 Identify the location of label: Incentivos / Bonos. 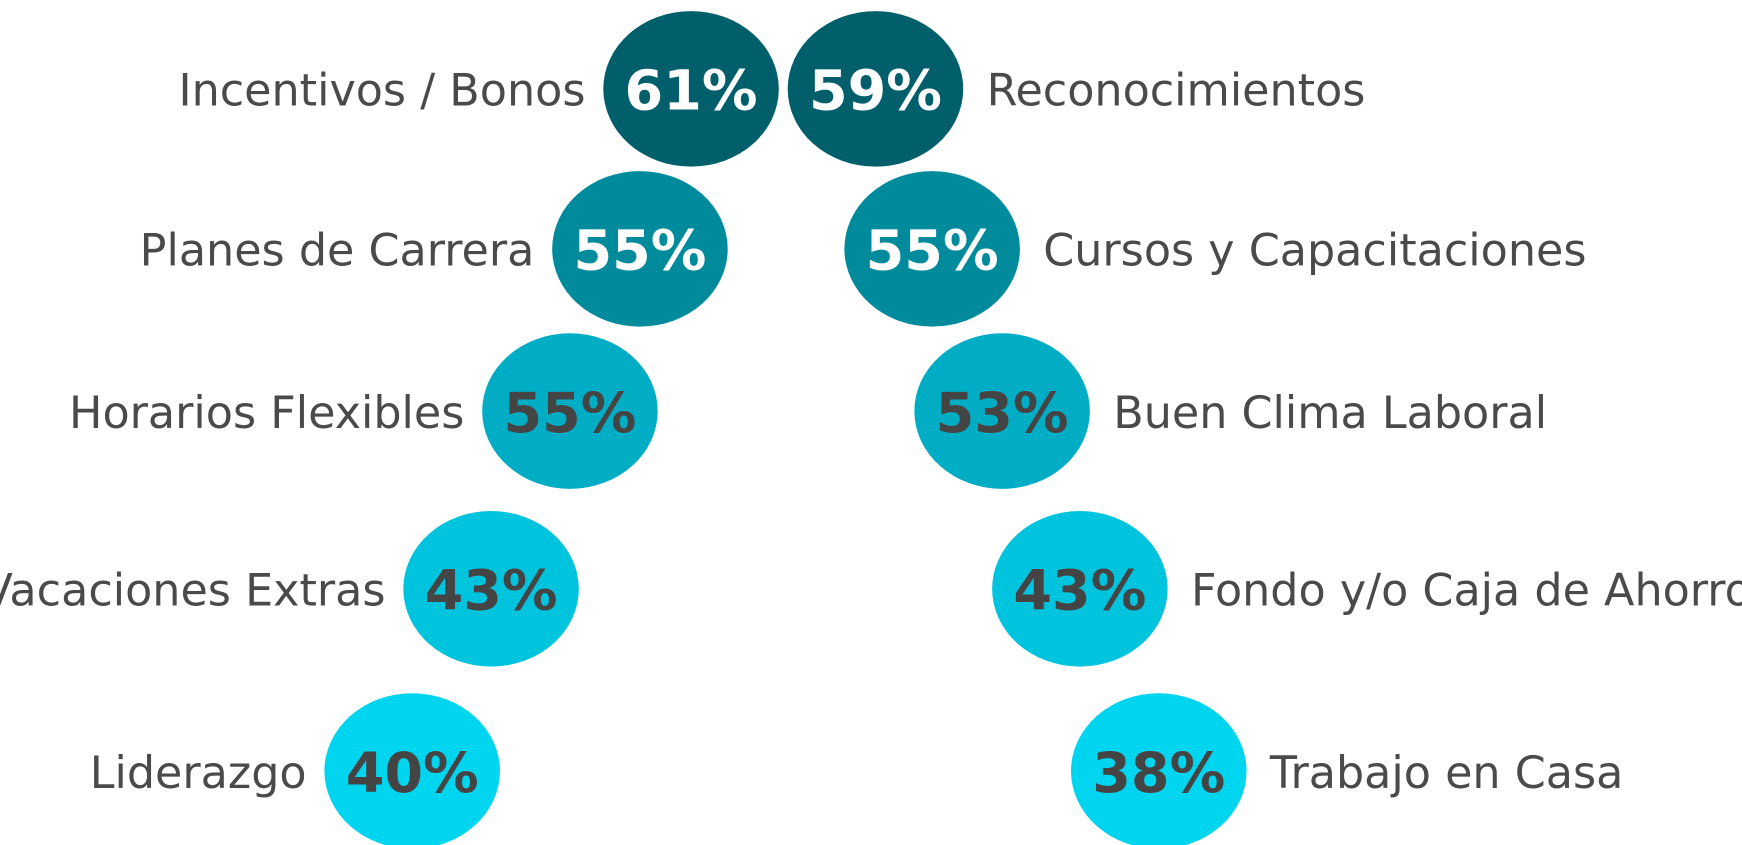
(381, 91).